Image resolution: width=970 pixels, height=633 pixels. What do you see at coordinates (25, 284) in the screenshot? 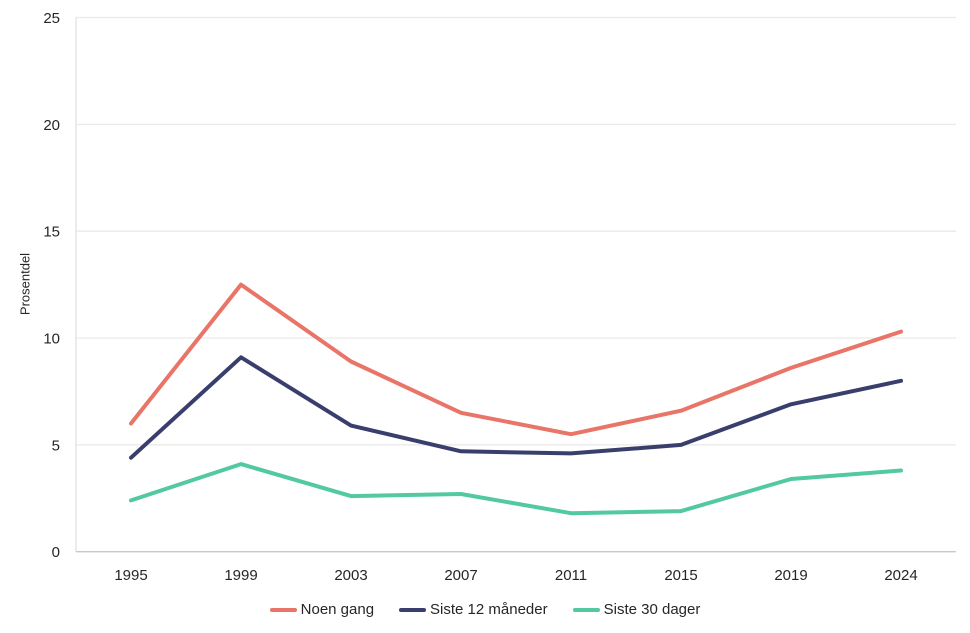
I see `y-axis-title: Prosentdel` at bounding box center [25, 284].